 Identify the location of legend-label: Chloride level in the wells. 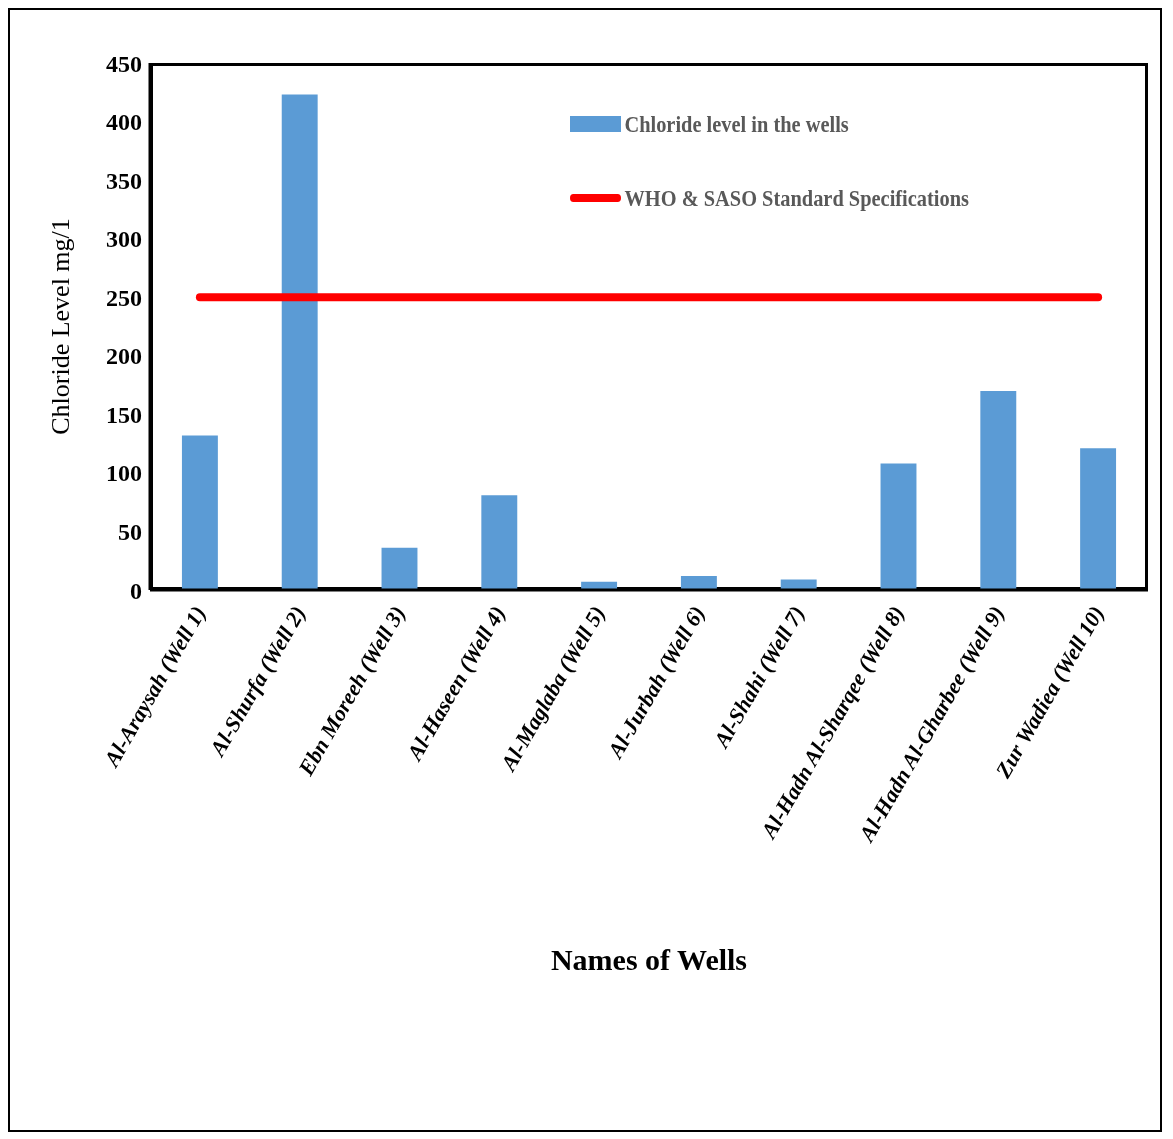
(736, 124).